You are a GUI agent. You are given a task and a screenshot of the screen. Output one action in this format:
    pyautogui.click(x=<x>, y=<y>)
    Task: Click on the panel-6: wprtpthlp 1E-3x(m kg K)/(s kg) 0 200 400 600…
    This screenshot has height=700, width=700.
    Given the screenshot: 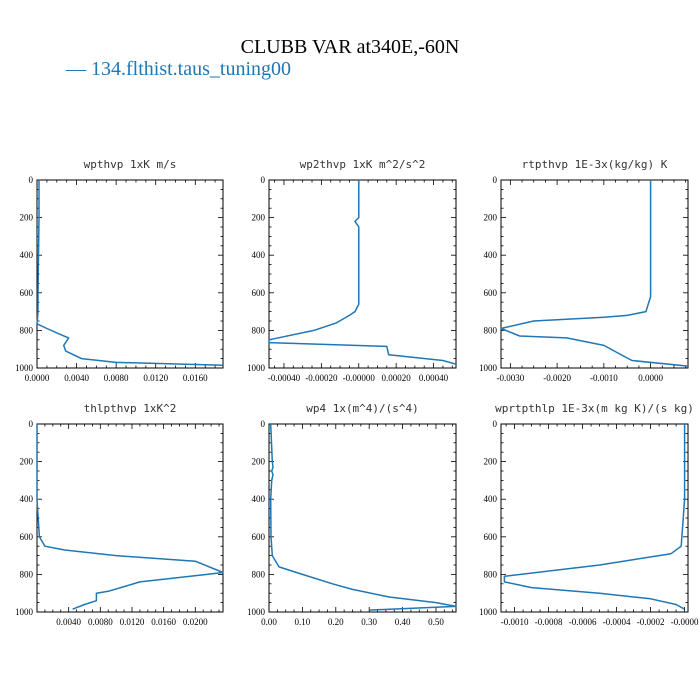 What is the action you would take?
    pyautogui.click(x=589, y=514)
    